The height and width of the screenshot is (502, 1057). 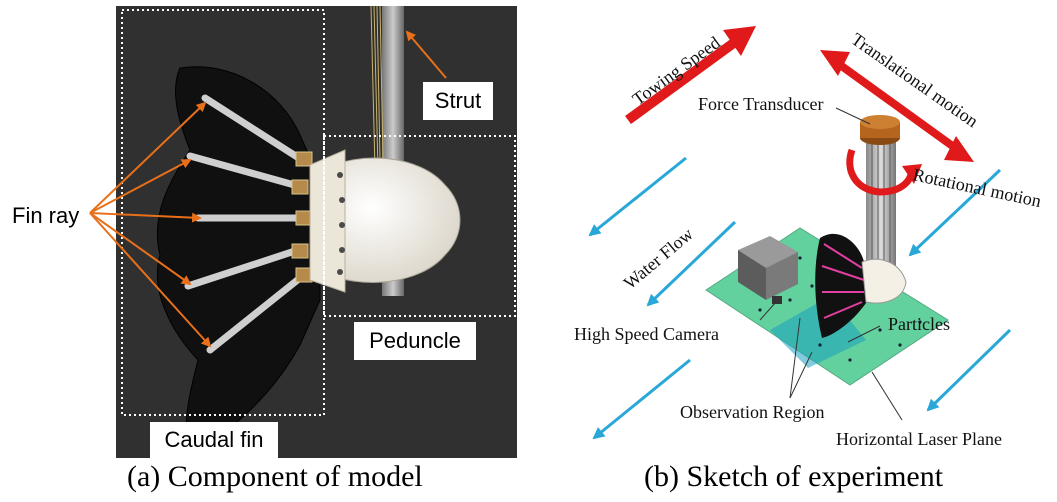 What do you see at coordinates (853, 116) in the screenshot?
I see `force-transducer-leader` at bounding box center [853, 116].